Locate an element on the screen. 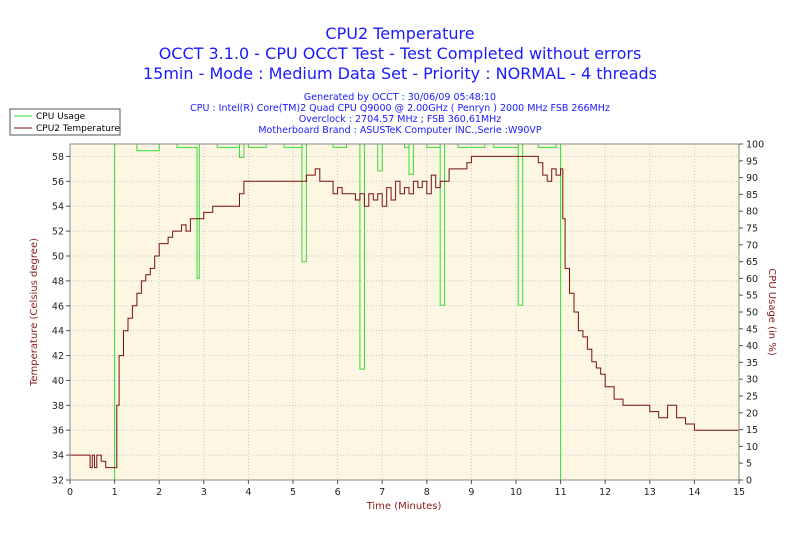 This screenshot has height=533, width=800. chart-title: CPU2 Temperature is located at coordinates (399, 33).